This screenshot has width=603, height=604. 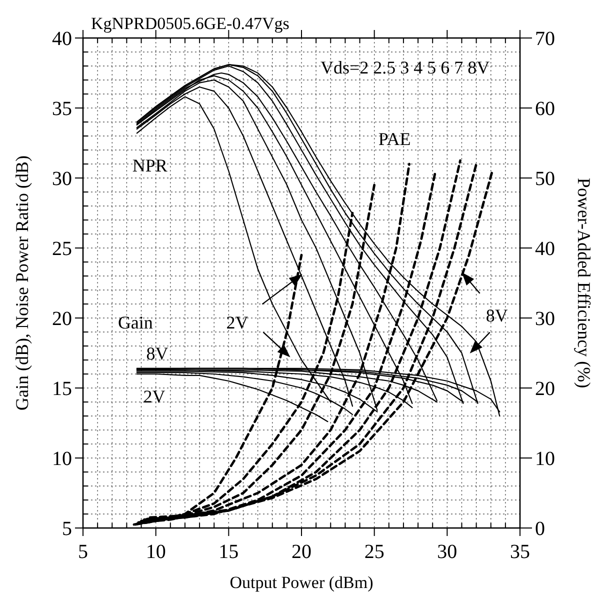 What do you see at coordinates (545, 249) in the screenshot?
I see `y2-tick-label: 40` at bounding box center [545, 249].